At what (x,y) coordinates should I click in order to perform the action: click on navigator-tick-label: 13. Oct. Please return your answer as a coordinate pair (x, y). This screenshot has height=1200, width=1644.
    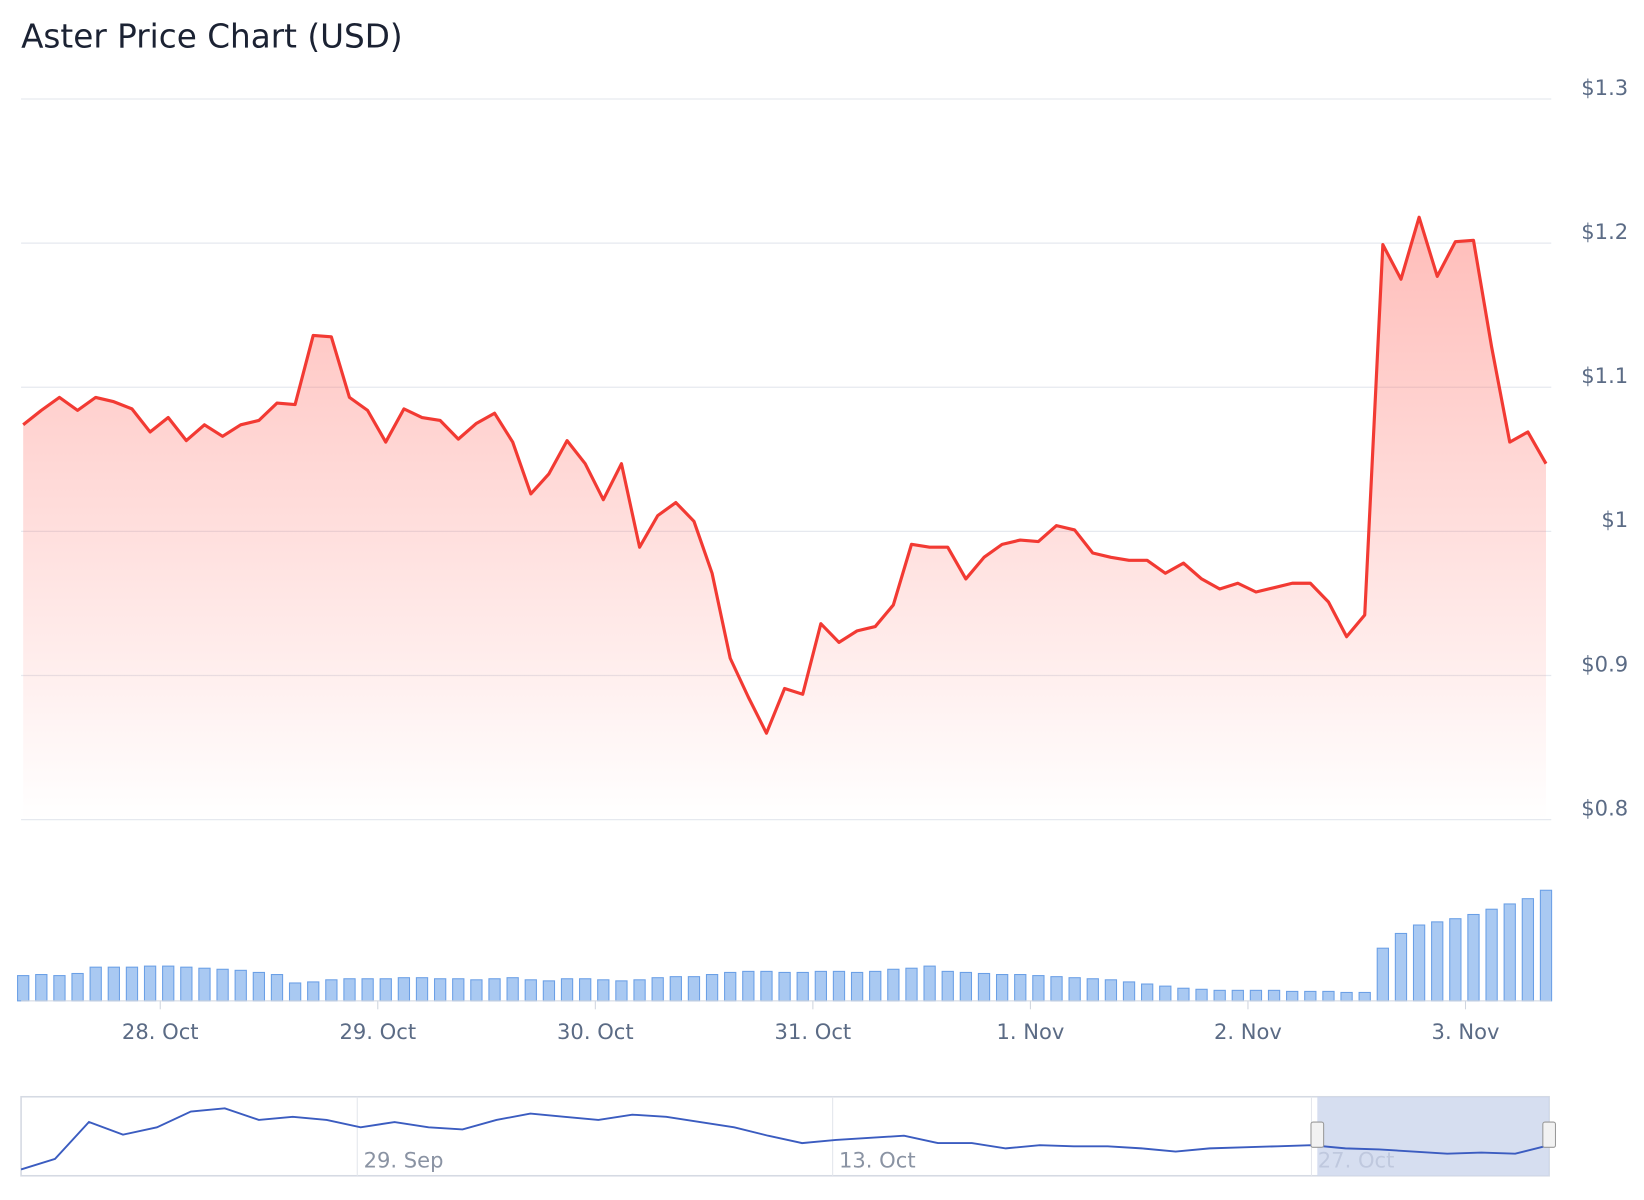
    Looking at the image, I should click on (877, 1159).